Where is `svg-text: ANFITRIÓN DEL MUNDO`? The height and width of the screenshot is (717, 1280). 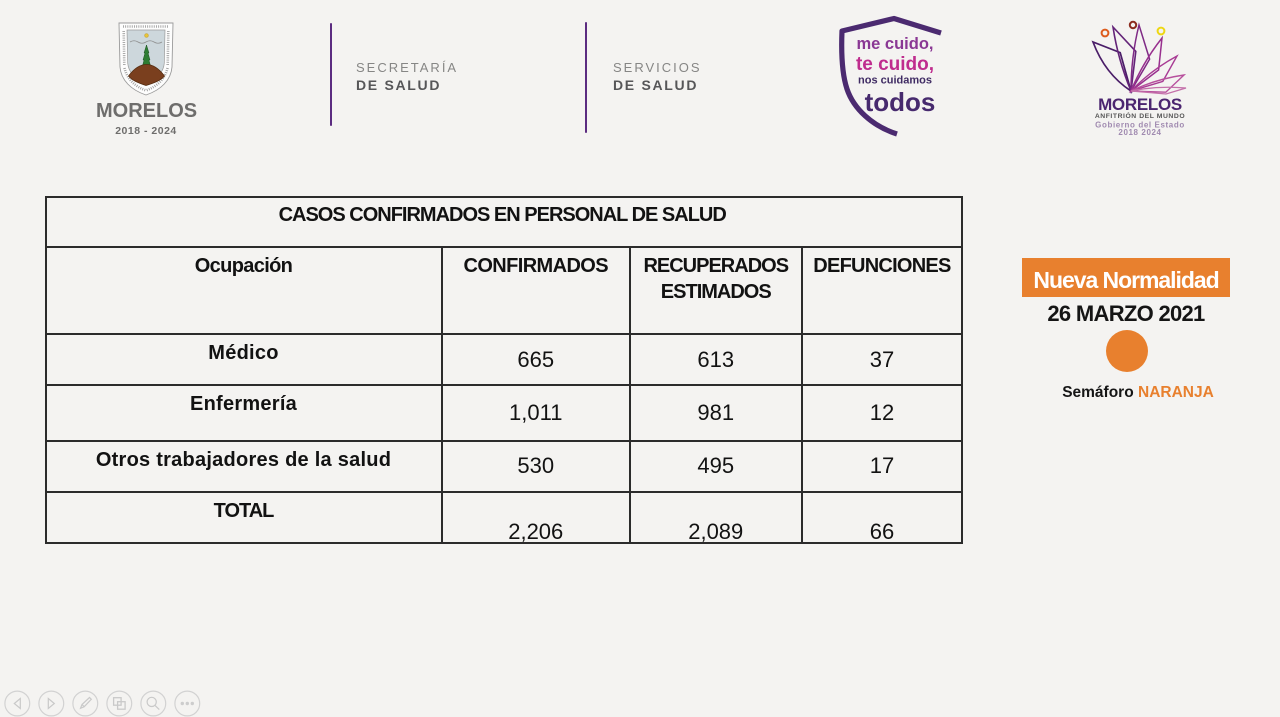 svg-text: ANFITRIÓN DEL MUNDO is located at coordinates (1140, 115).